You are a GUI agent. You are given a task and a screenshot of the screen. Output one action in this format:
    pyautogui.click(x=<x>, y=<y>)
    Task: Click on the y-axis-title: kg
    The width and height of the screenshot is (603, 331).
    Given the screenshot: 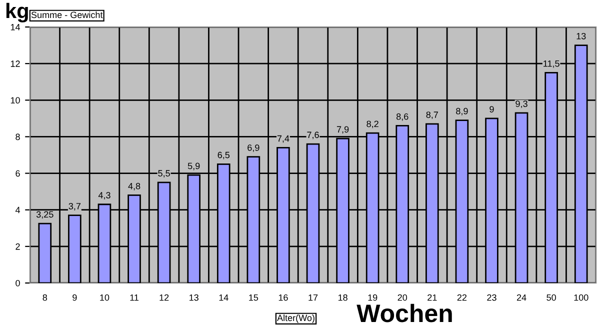 What is the action you would take?
    pyautogui.click(x=17, y=12)
    